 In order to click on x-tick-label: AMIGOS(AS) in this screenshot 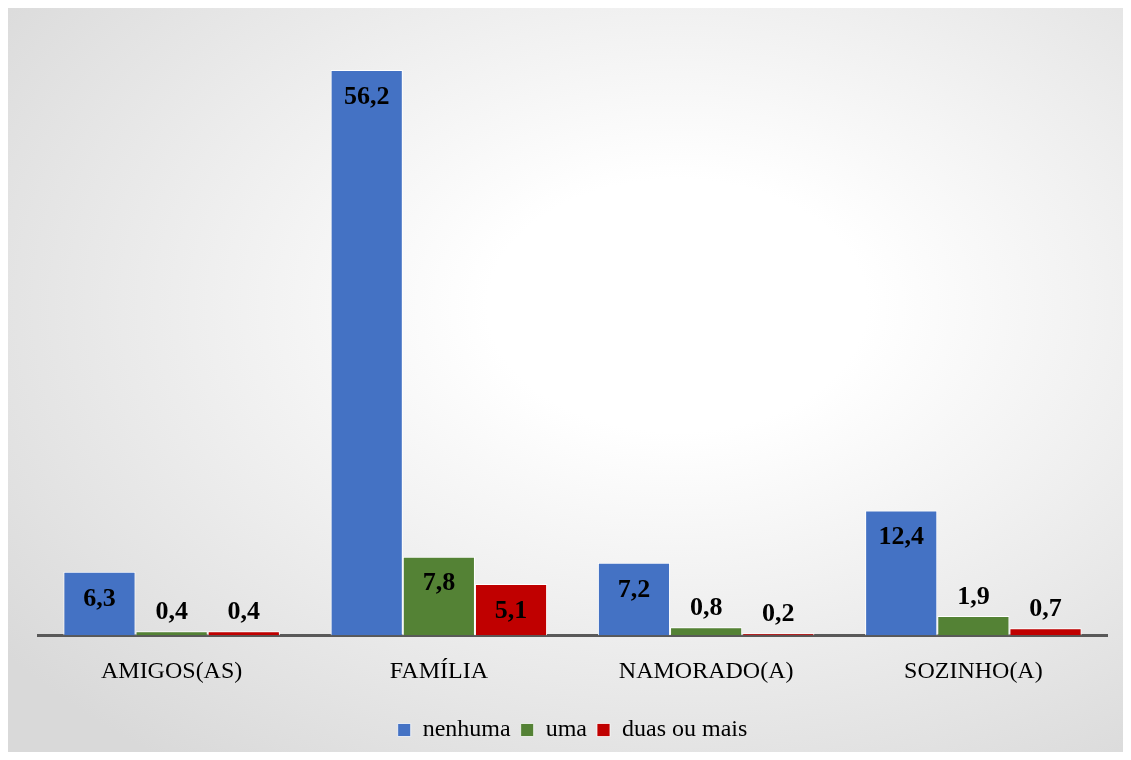, I will do `click(171, 669)`.